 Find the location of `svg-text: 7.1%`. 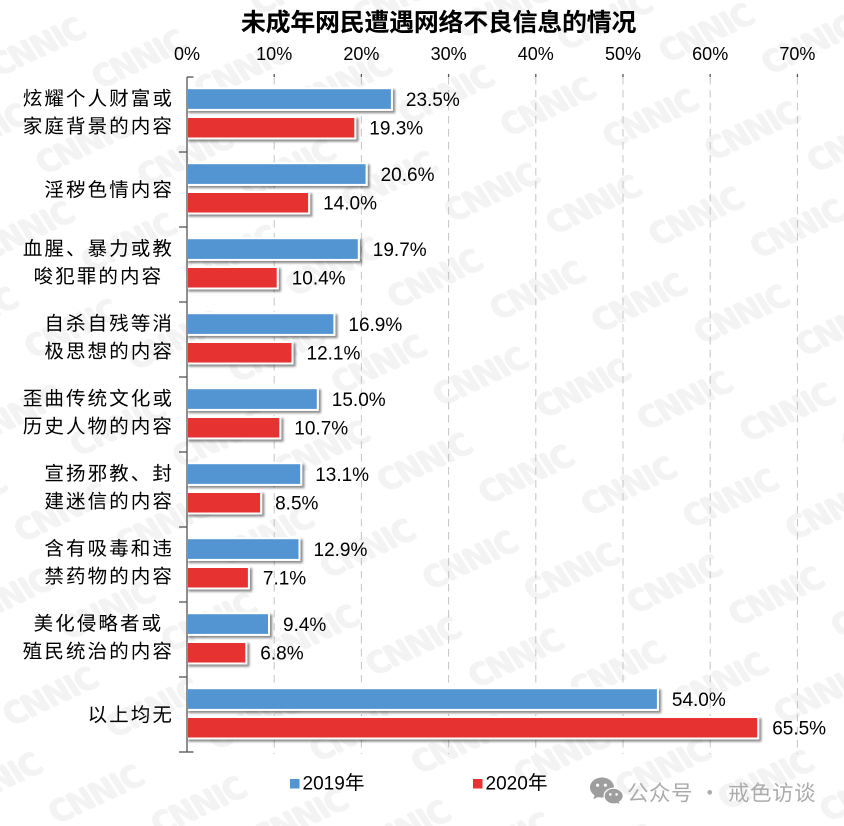

svg-text: 7.1% is located at coordinates (284, 579).